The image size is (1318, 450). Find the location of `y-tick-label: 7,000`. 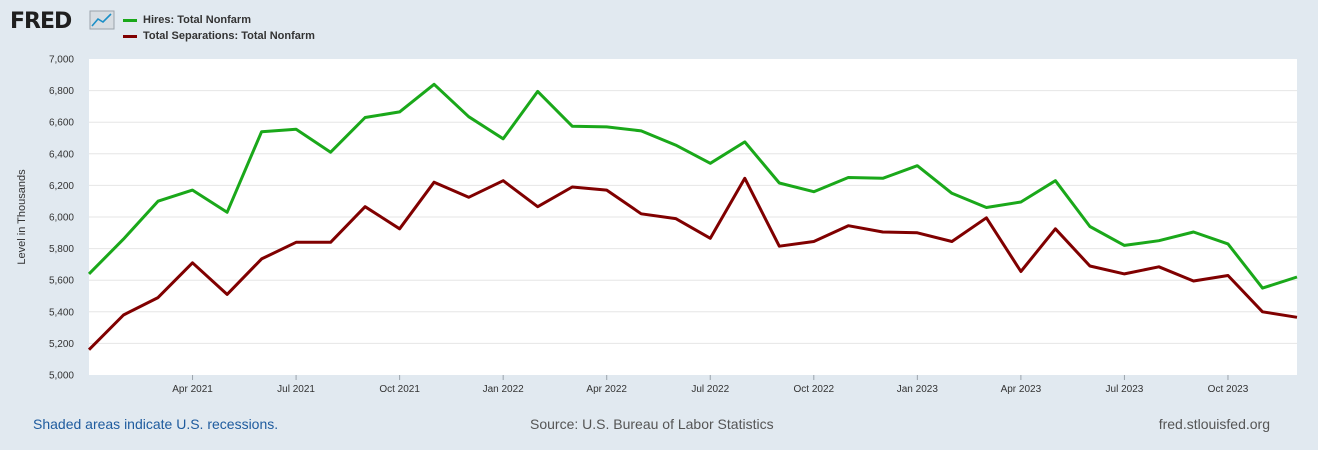

y-tick-label: 7,000 is located at coordinates (61, 60).